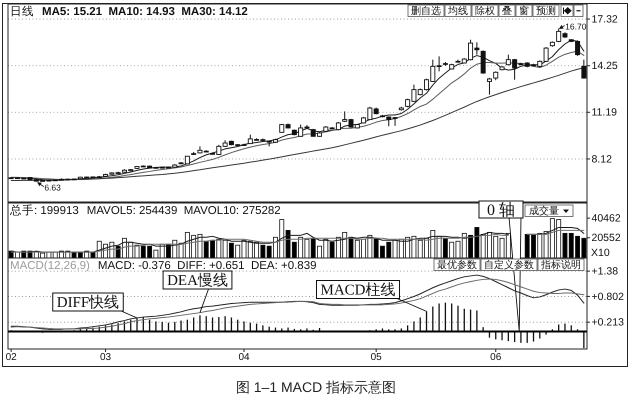  I want to click on annotation: 叠, so click(507, 12).